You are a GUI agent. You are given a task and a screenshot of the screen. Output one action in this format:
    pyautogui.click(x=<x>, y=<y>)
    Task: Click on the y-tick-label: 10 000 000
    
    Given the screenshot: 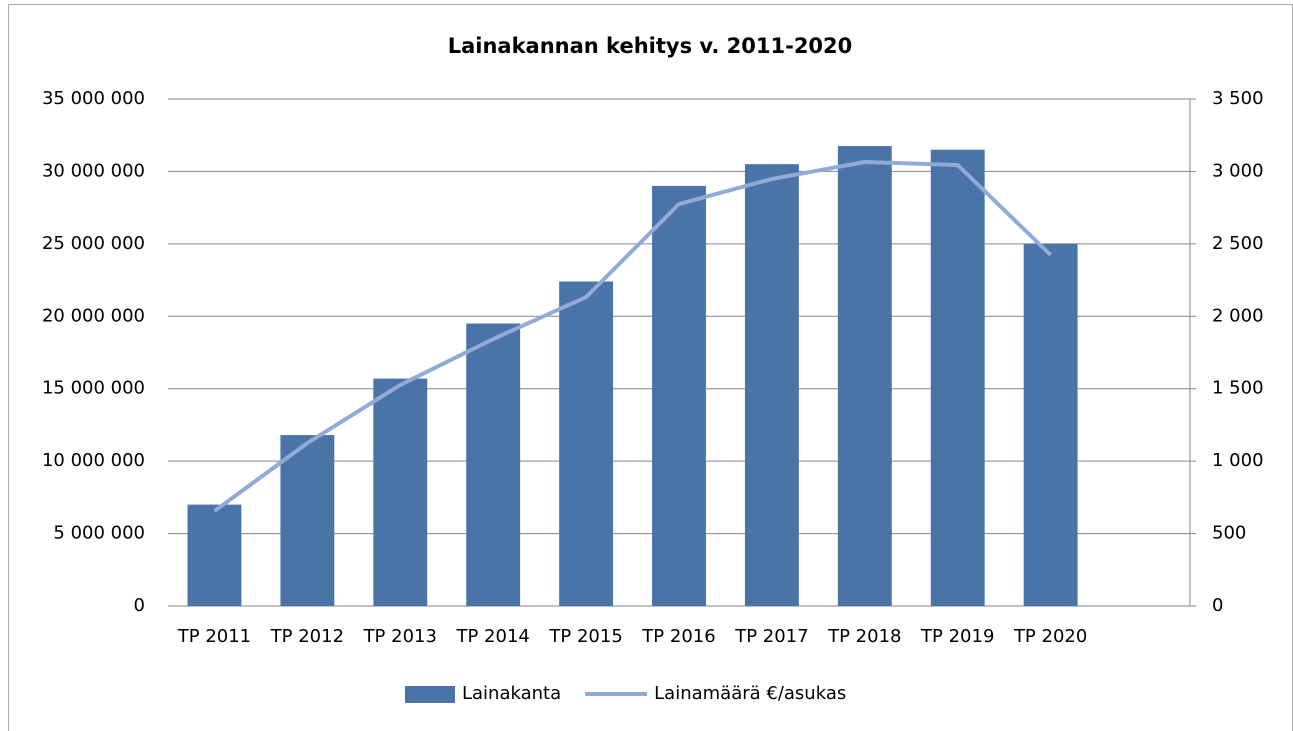 What is the action you would take?
    pyautogui.click(x=93, y=460)
    